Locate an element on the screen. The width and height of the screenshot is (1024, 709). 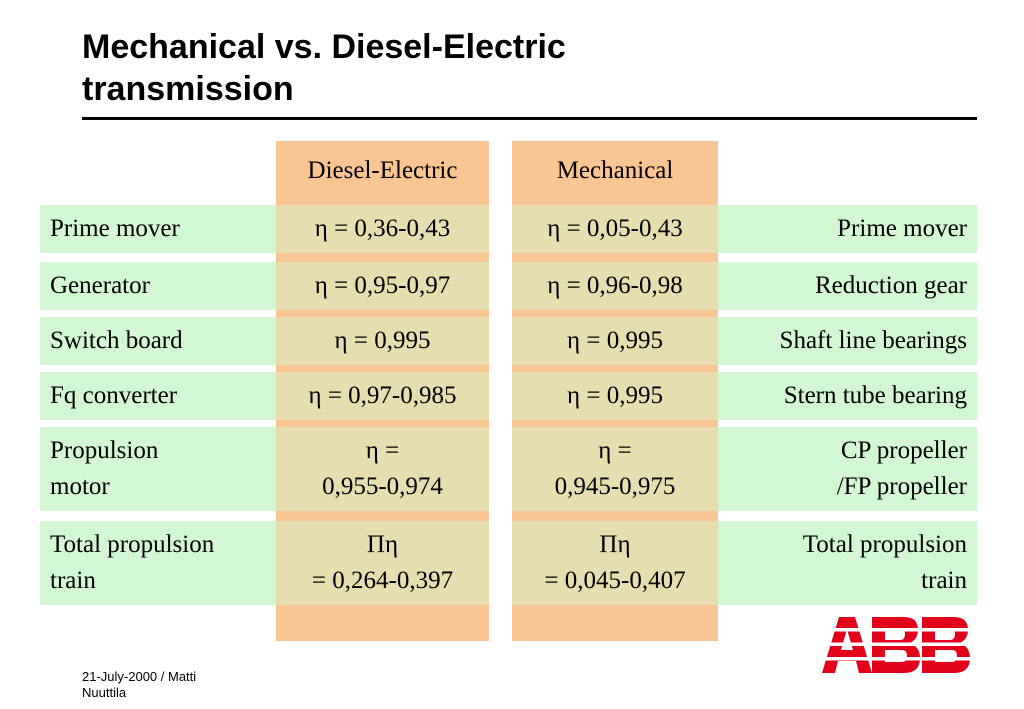
abb-logo is located at coordinates (896, 645).